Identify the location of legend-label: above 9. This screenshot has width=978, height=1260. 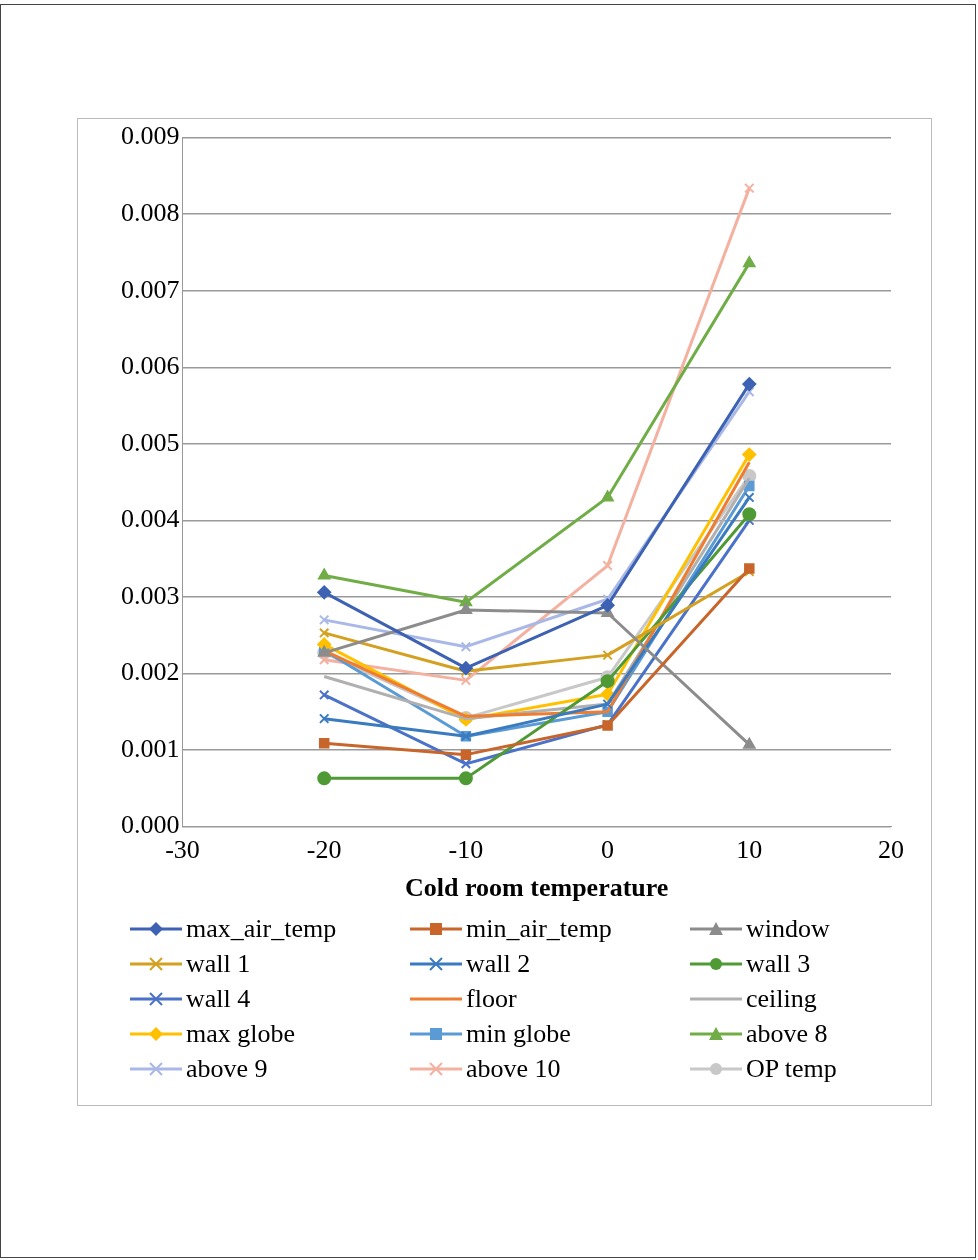
(227, 1068).